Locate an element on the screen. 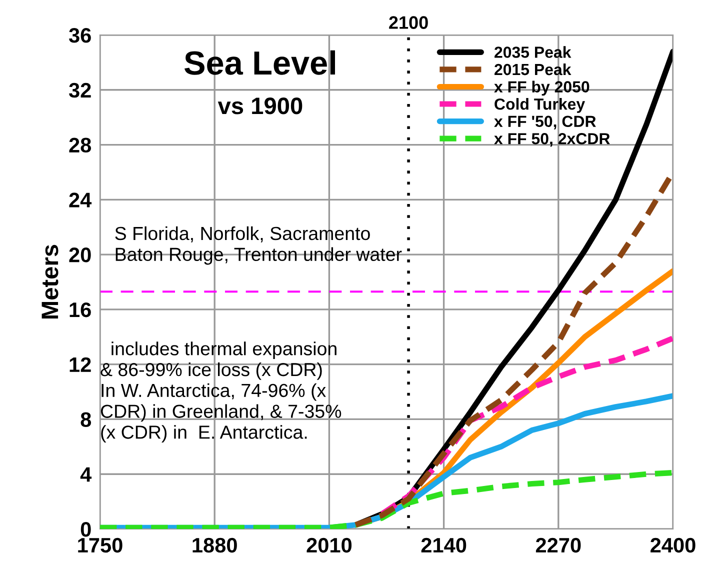 This screenshot has height=573, width=706. legend-label: x FF by 2050 is located at coordinates (542, 88).